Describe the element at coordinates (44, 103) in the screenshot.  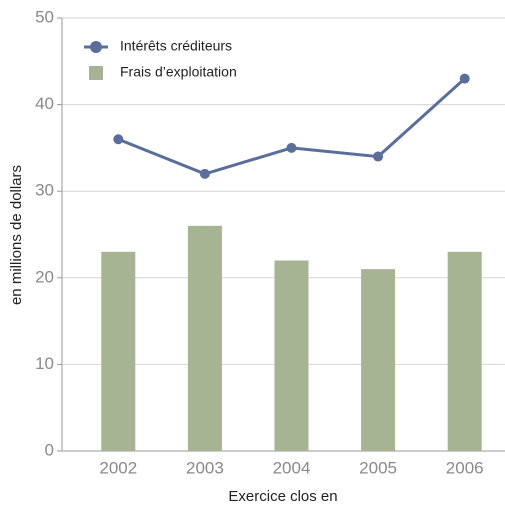
I see `y-tick-label: 40` at that location.